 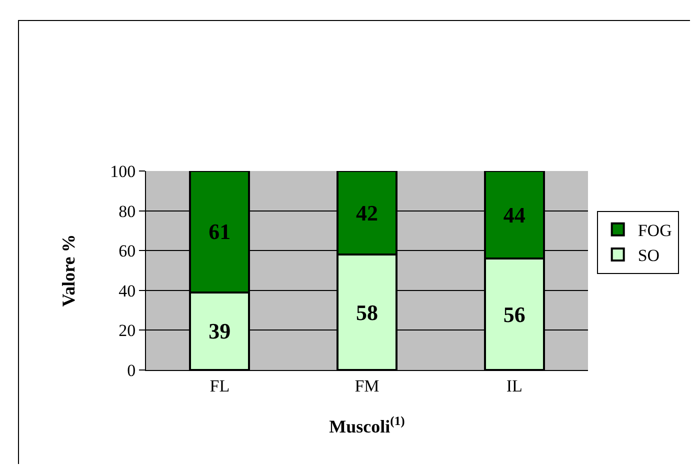 I want to click on y-tick-label: 20, so click(x=127, y=330).